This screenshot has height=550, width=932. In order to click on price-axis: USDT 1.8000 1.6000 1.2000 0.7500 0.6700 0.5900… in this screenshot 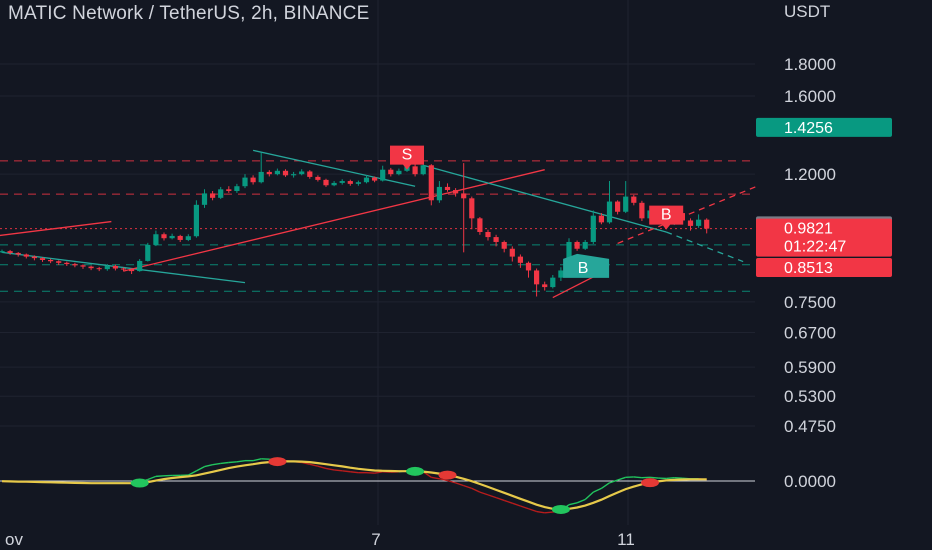, I will do `click(810, 246)`.